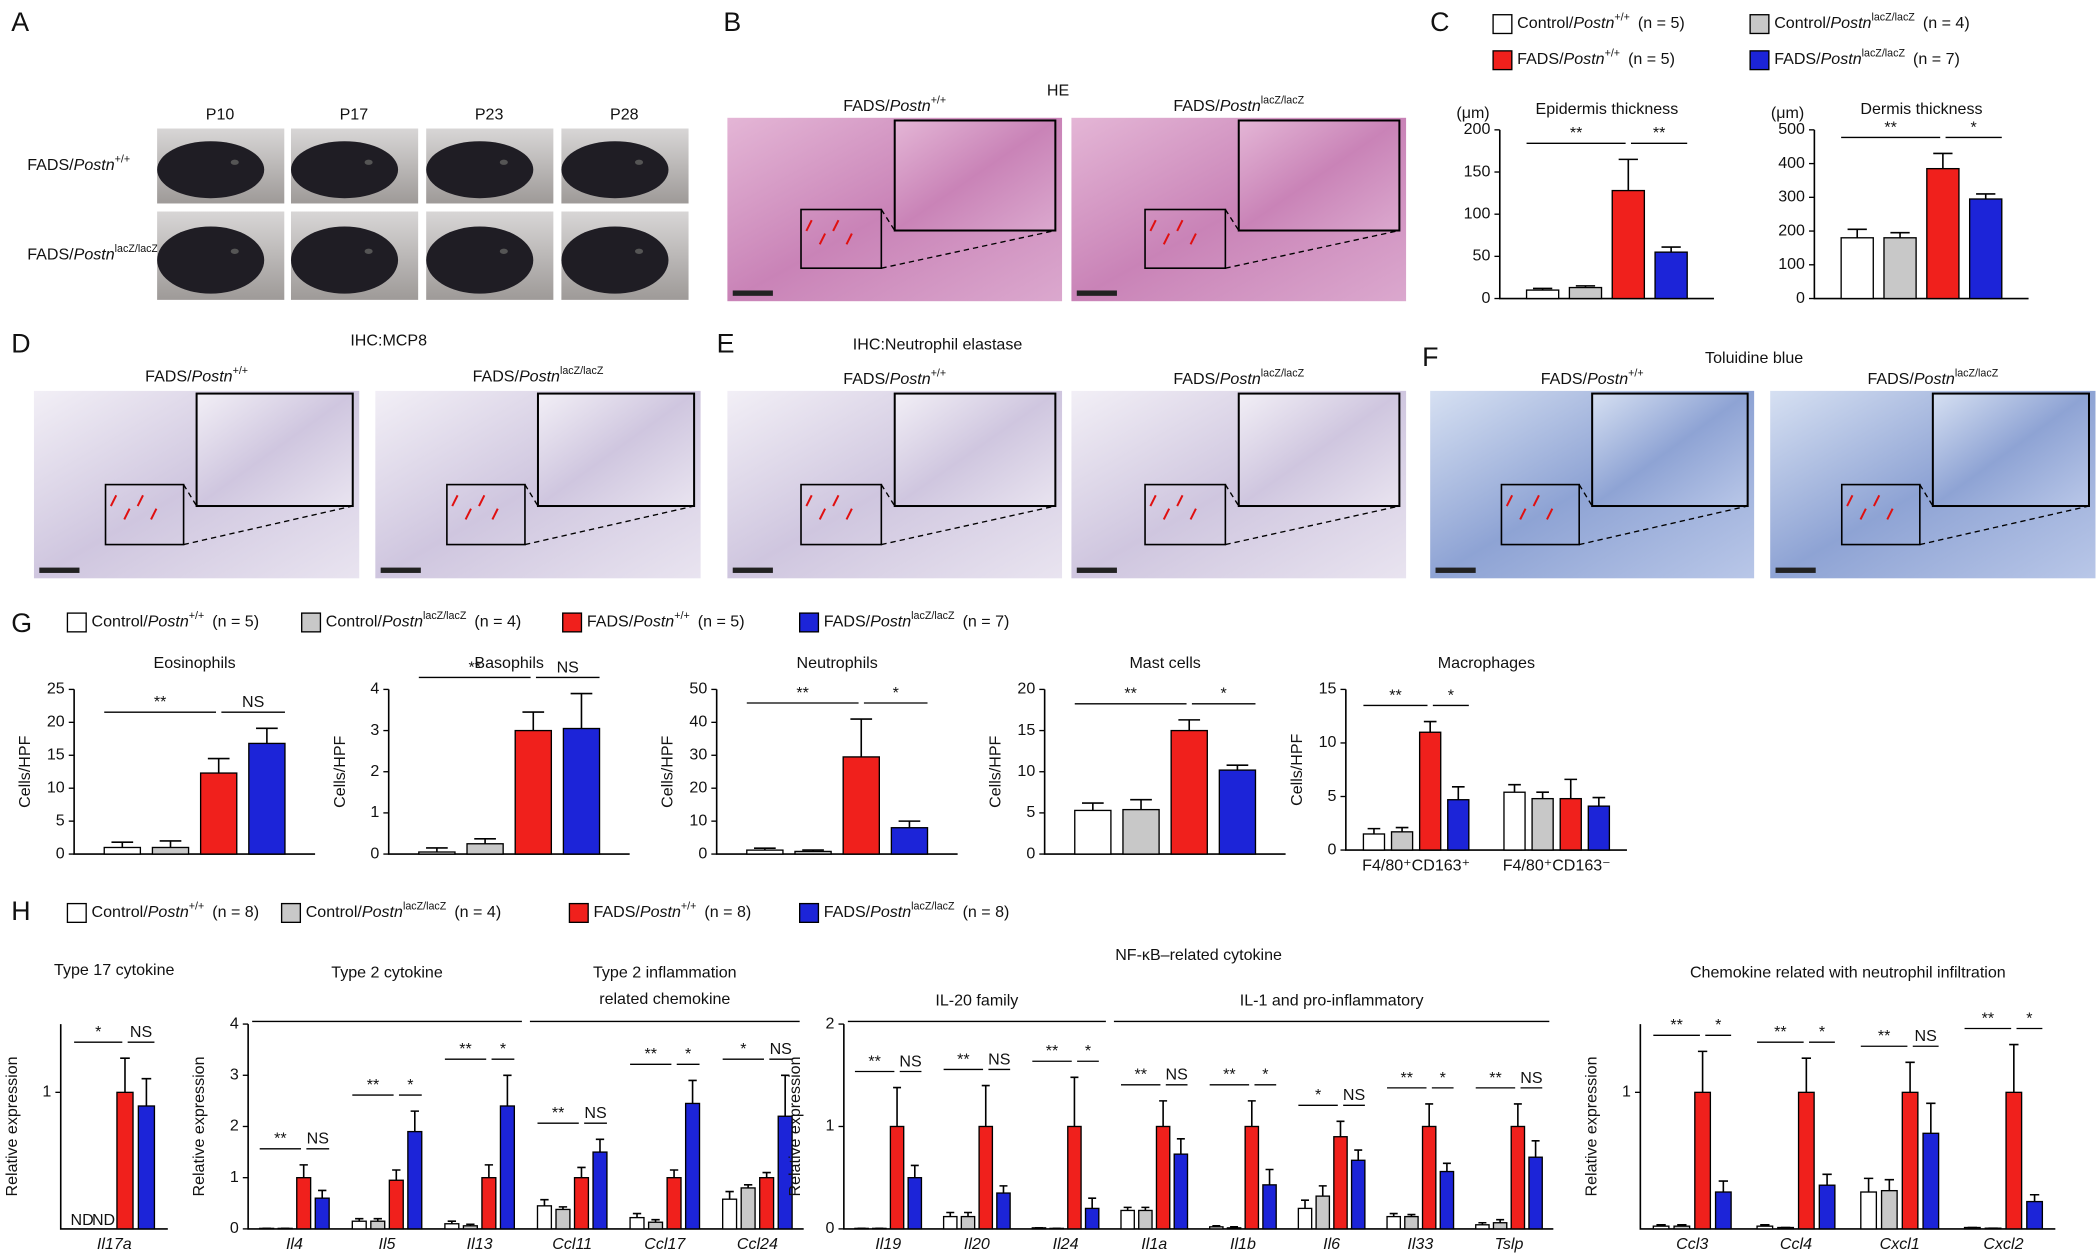 This screenshot has height=1257, width=2100. I want to click on scale-bar, so click(59, 570).